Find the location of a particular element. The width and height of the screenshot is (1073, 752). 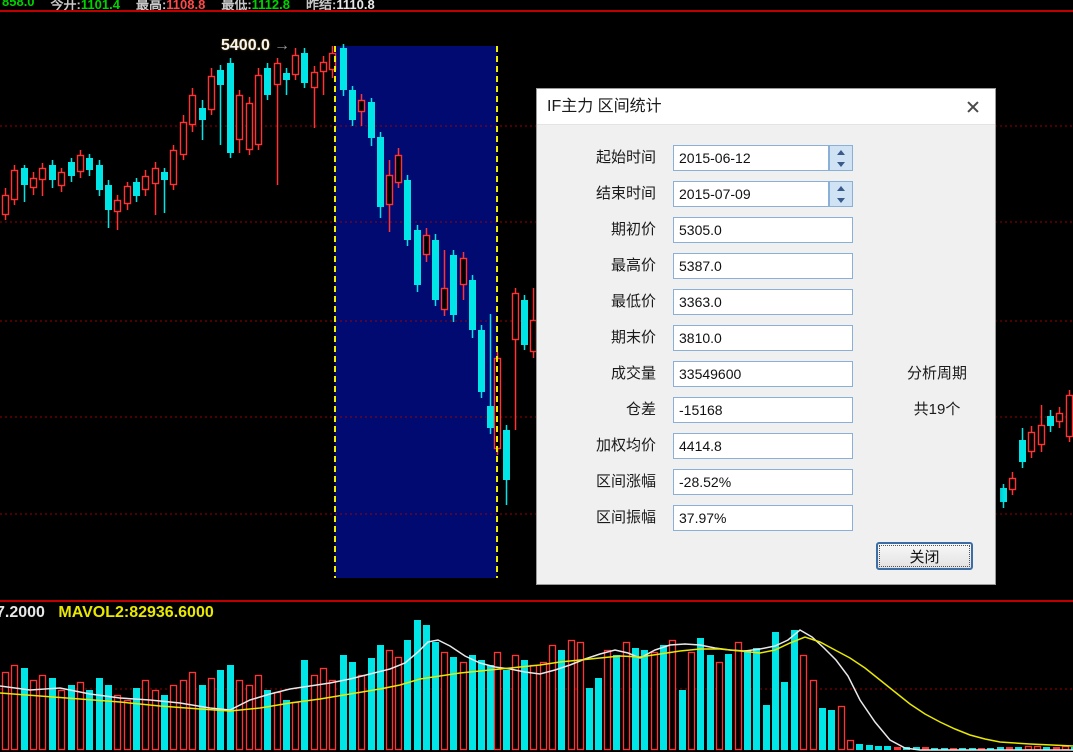

dialog-title: IF主力 区间统计 is located at coordinates (604, 106).